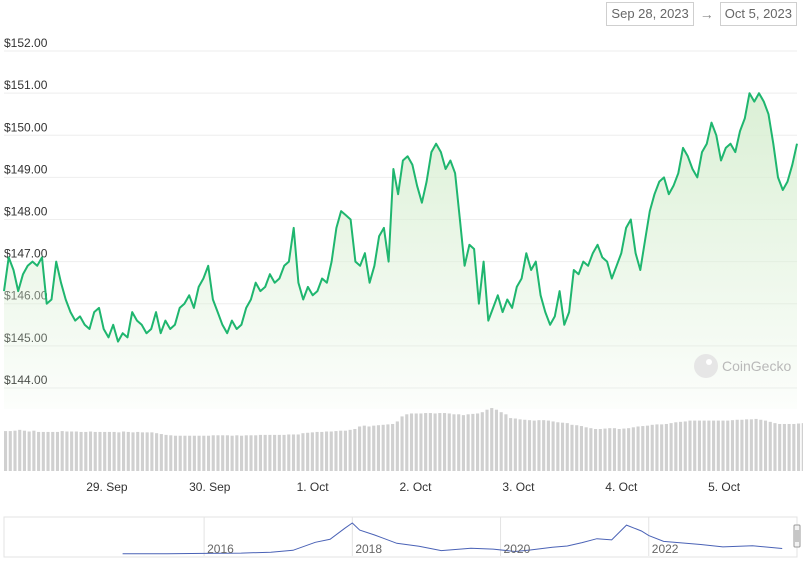  What do you see at coordinates (313, 487) in the screenshot?
I see `x-tick-label: 1. Oct` at bounding box center [313, 487].